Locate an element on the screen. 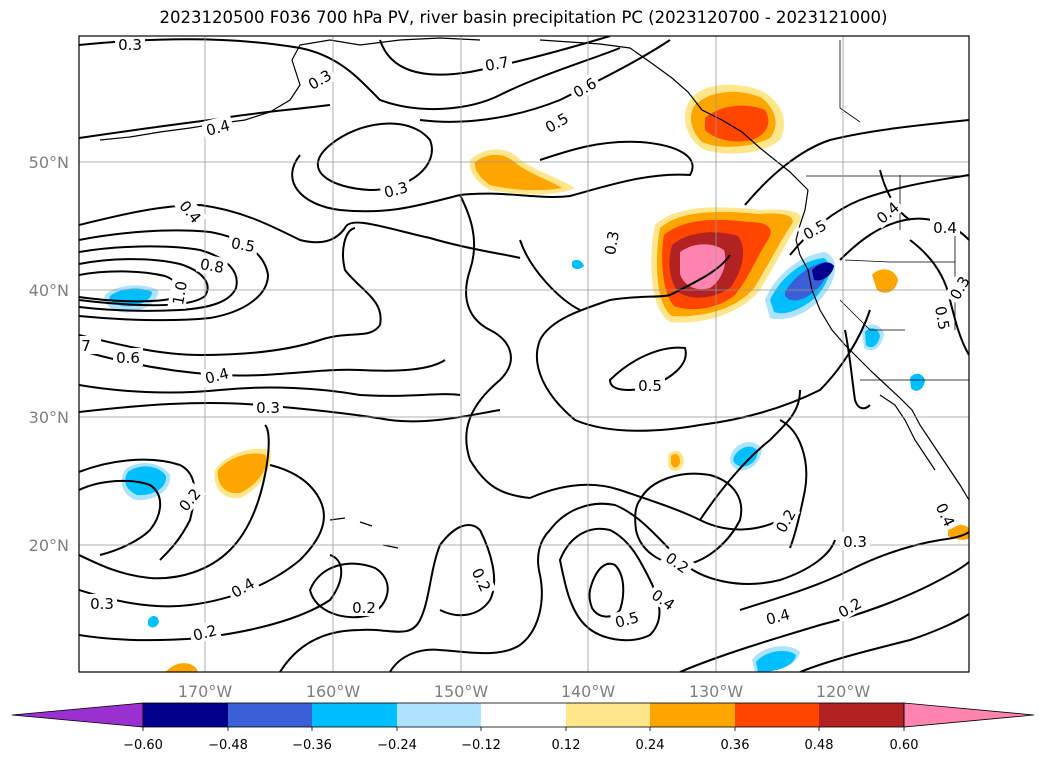 This screenshot has height=765, width=1047. political-borders is located at coordinates (887, 210).